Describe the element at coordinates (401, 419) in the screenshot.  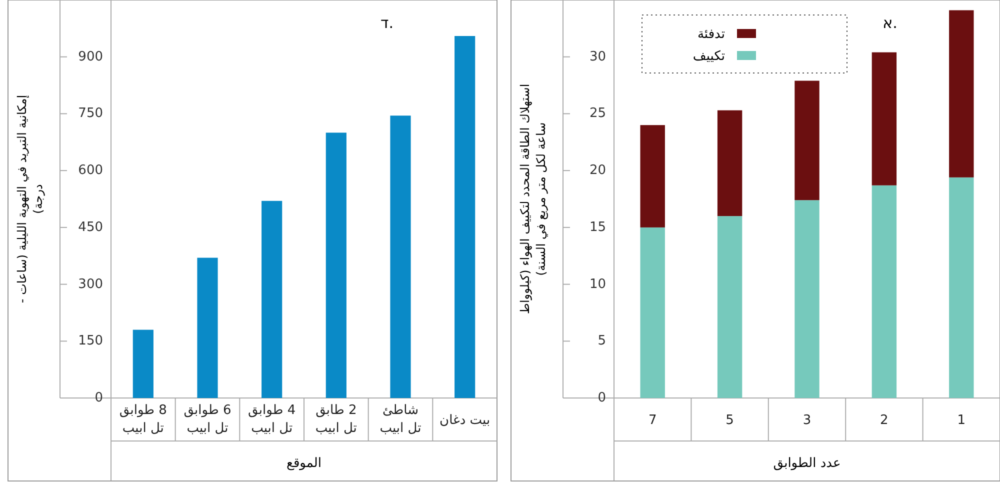
I see `x-tick-label: شاطئ تل ابيب` at that location.